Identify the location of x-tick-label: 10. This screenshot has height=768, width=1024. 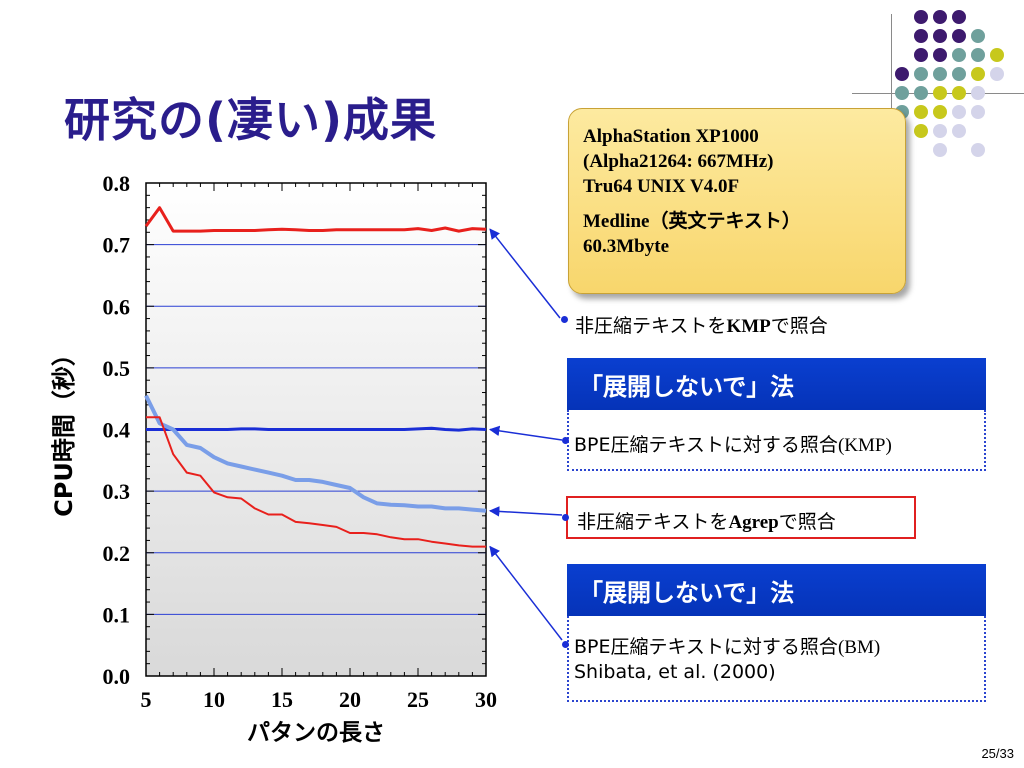
(214, 699).